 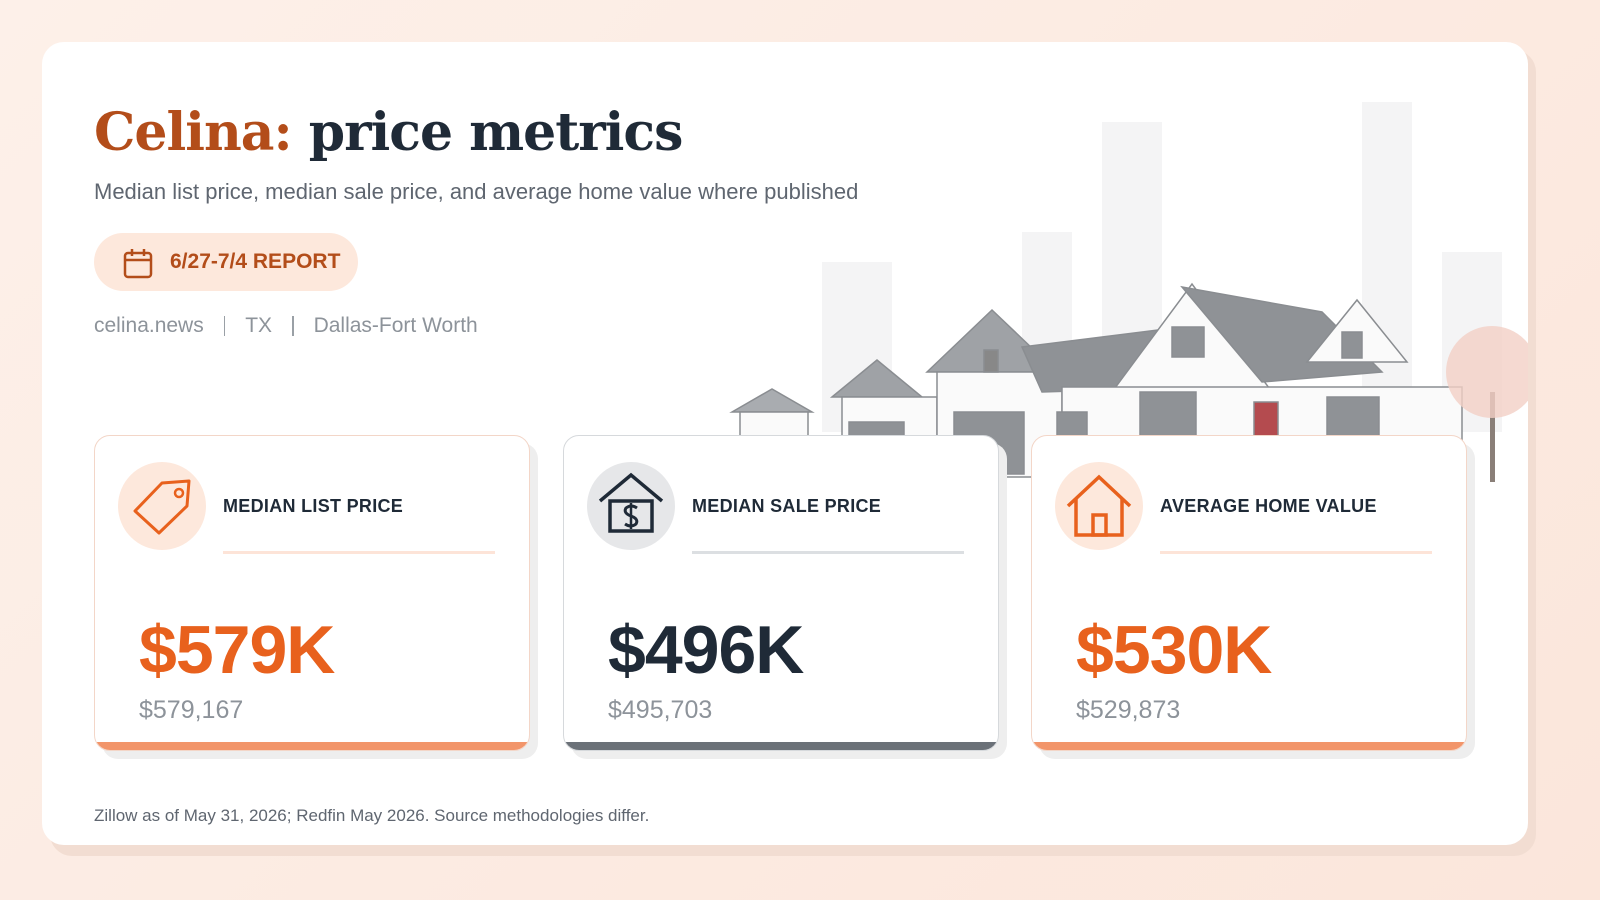 I want to click on card-label: MEDIAN LIST PRICE, so click(x=313, y=506).